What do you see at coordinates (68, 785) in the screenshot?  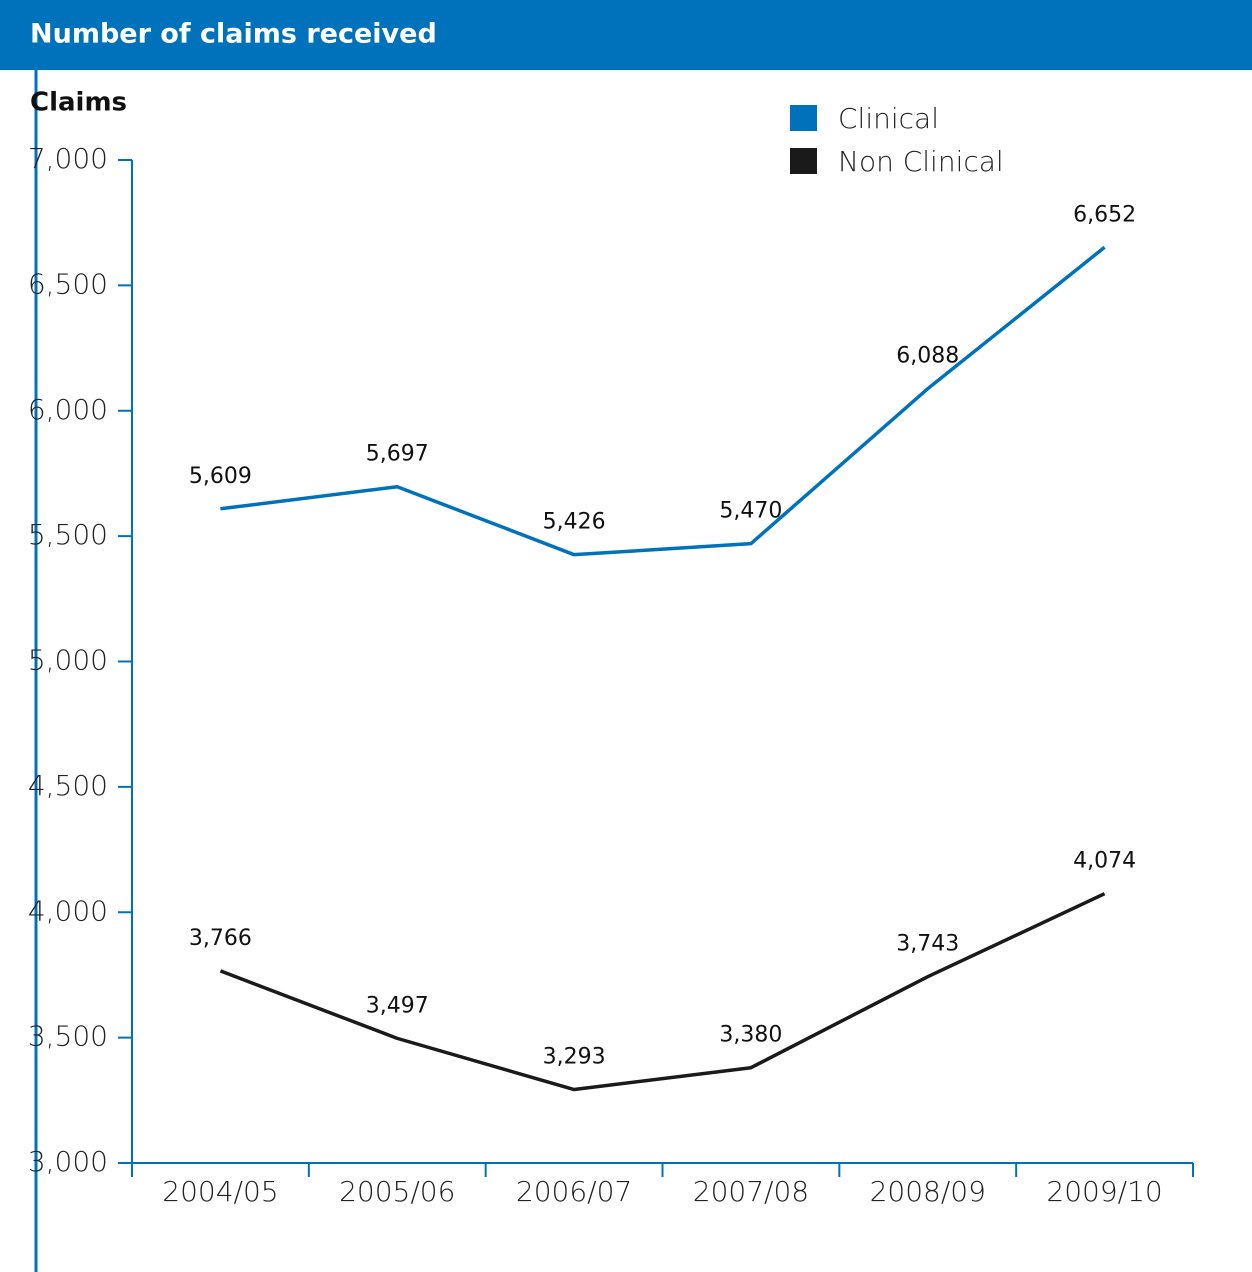 I see `y-tick-label: 4,500` at bounding box center [68, 785].